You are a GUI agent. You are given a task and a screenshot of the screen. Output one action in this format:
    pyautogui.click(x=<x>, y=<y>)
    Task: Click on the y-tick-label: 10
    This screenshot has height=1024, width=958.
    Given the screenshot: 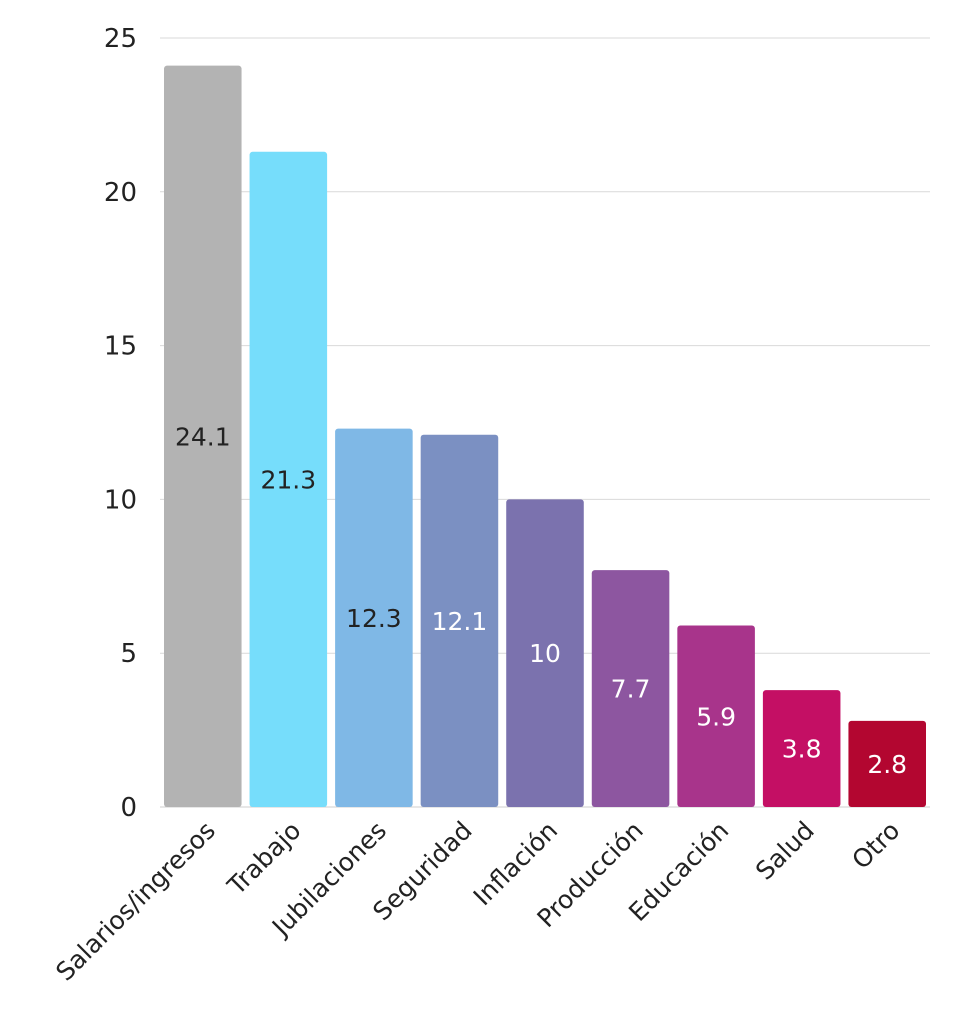 What is the action you would take?
    pyautogui.click(x=120, y=500)
    